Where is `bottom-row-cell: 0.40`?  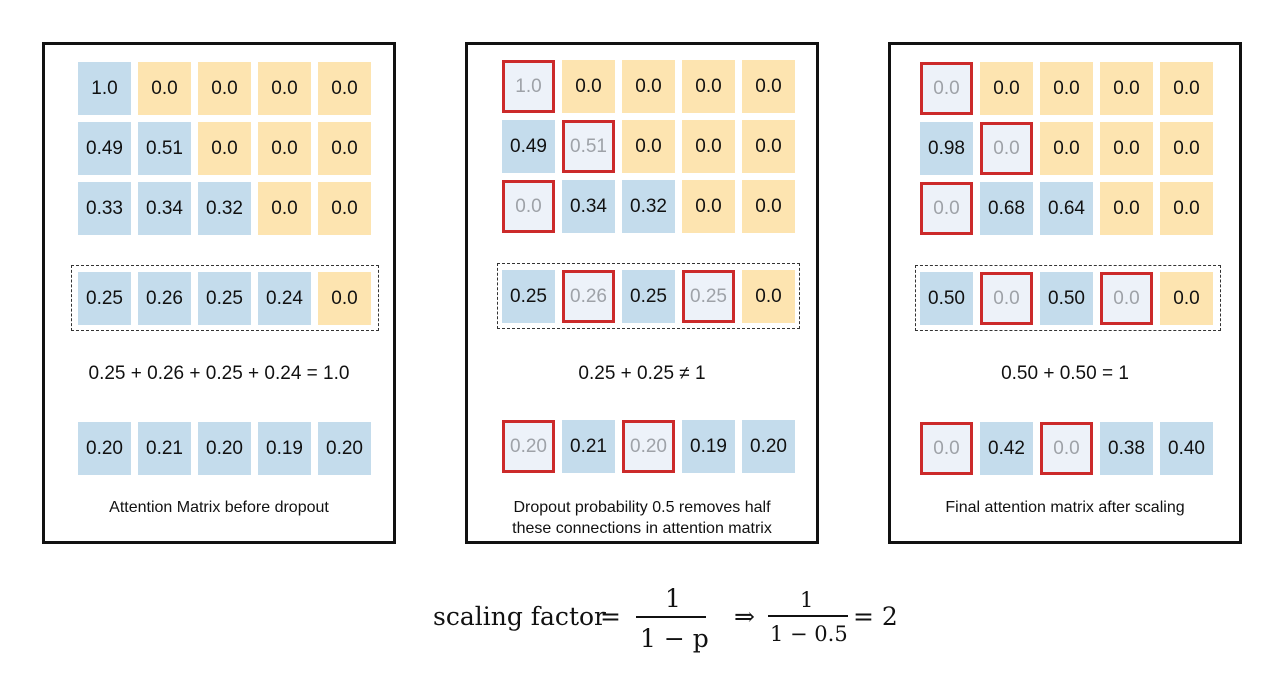 bottom-row-cell: 0.40 is located at coordinates (1186, 448).